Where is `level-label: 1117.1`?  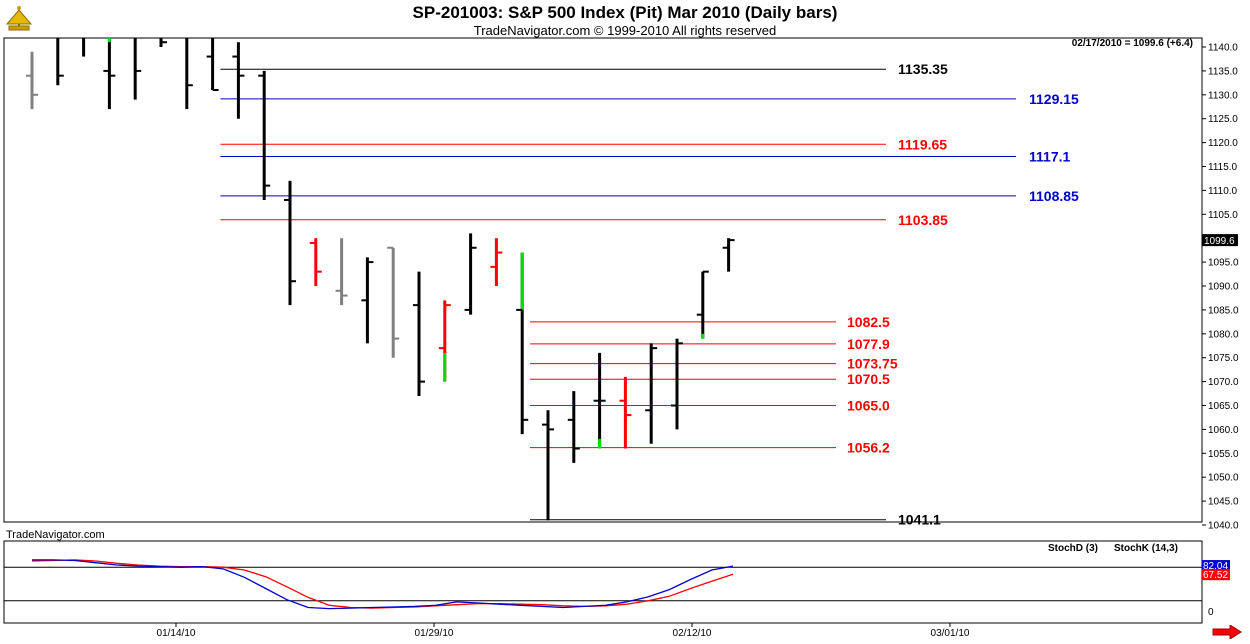
level-label: 1117.1 is located at coordinates (1049, 156).